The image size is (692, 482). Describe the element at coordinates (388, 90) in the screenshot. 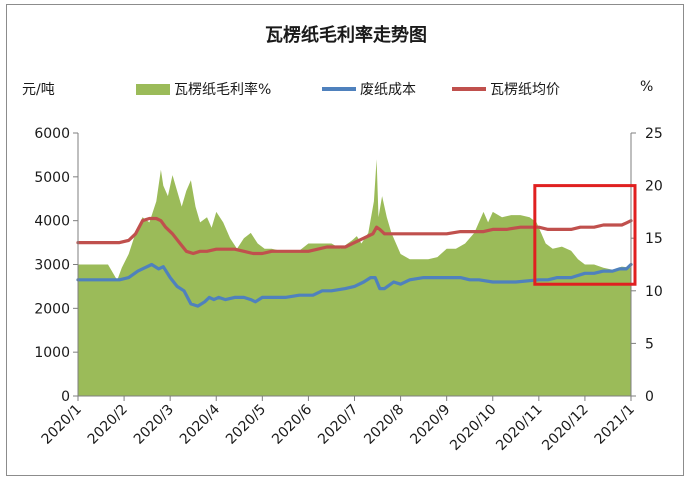

I see `legend-label-waste-paper: 废纸成本` at that location.